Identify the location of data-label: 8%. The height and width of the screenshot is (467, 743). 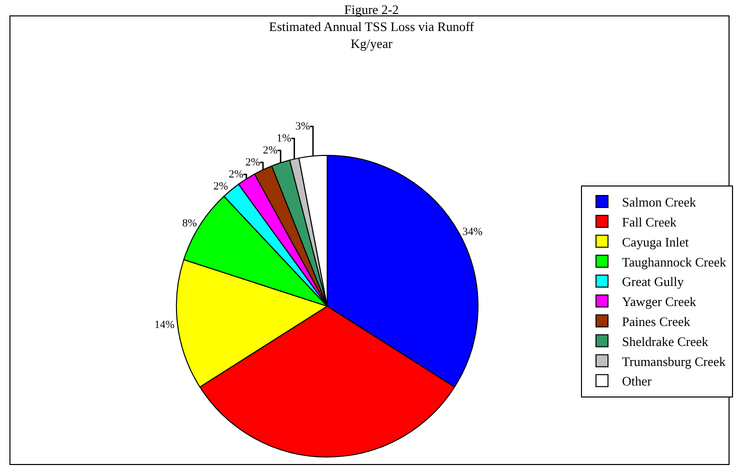
(189, 224).